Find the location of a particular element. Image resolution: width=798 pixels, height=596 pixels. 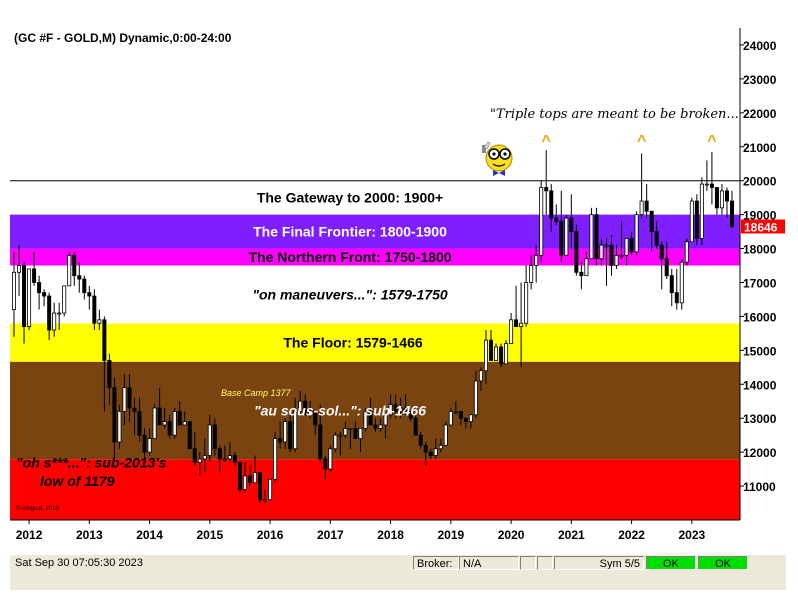

x-tick-label: 2018 is located at coordinates (390, 535).